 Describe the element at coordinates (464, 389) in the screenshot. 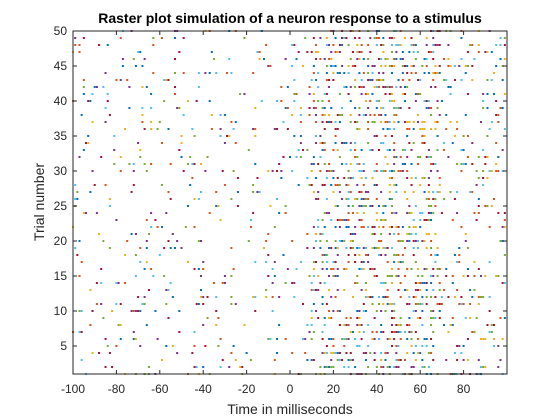

I see `x-tick-label: 80` at that location.